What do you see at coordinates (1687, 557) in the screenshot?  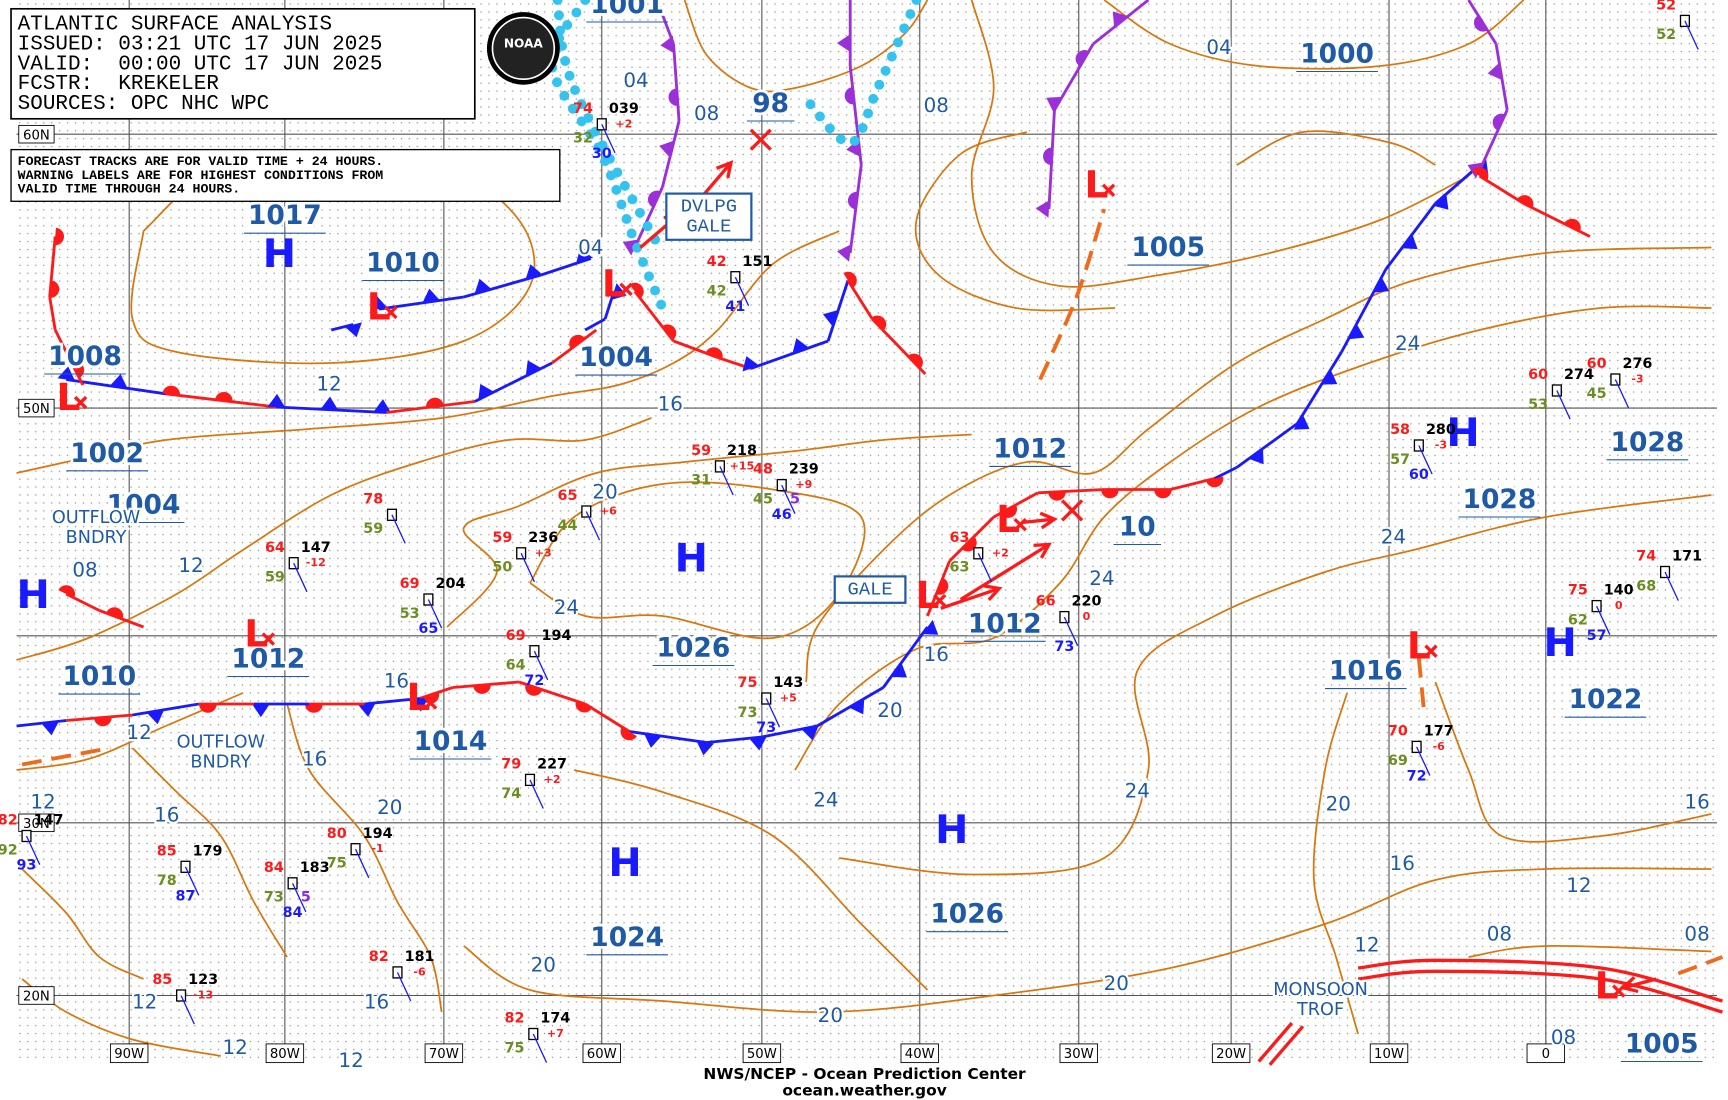 I see `station-pressure: 171` at bounding box center [1687, 557].